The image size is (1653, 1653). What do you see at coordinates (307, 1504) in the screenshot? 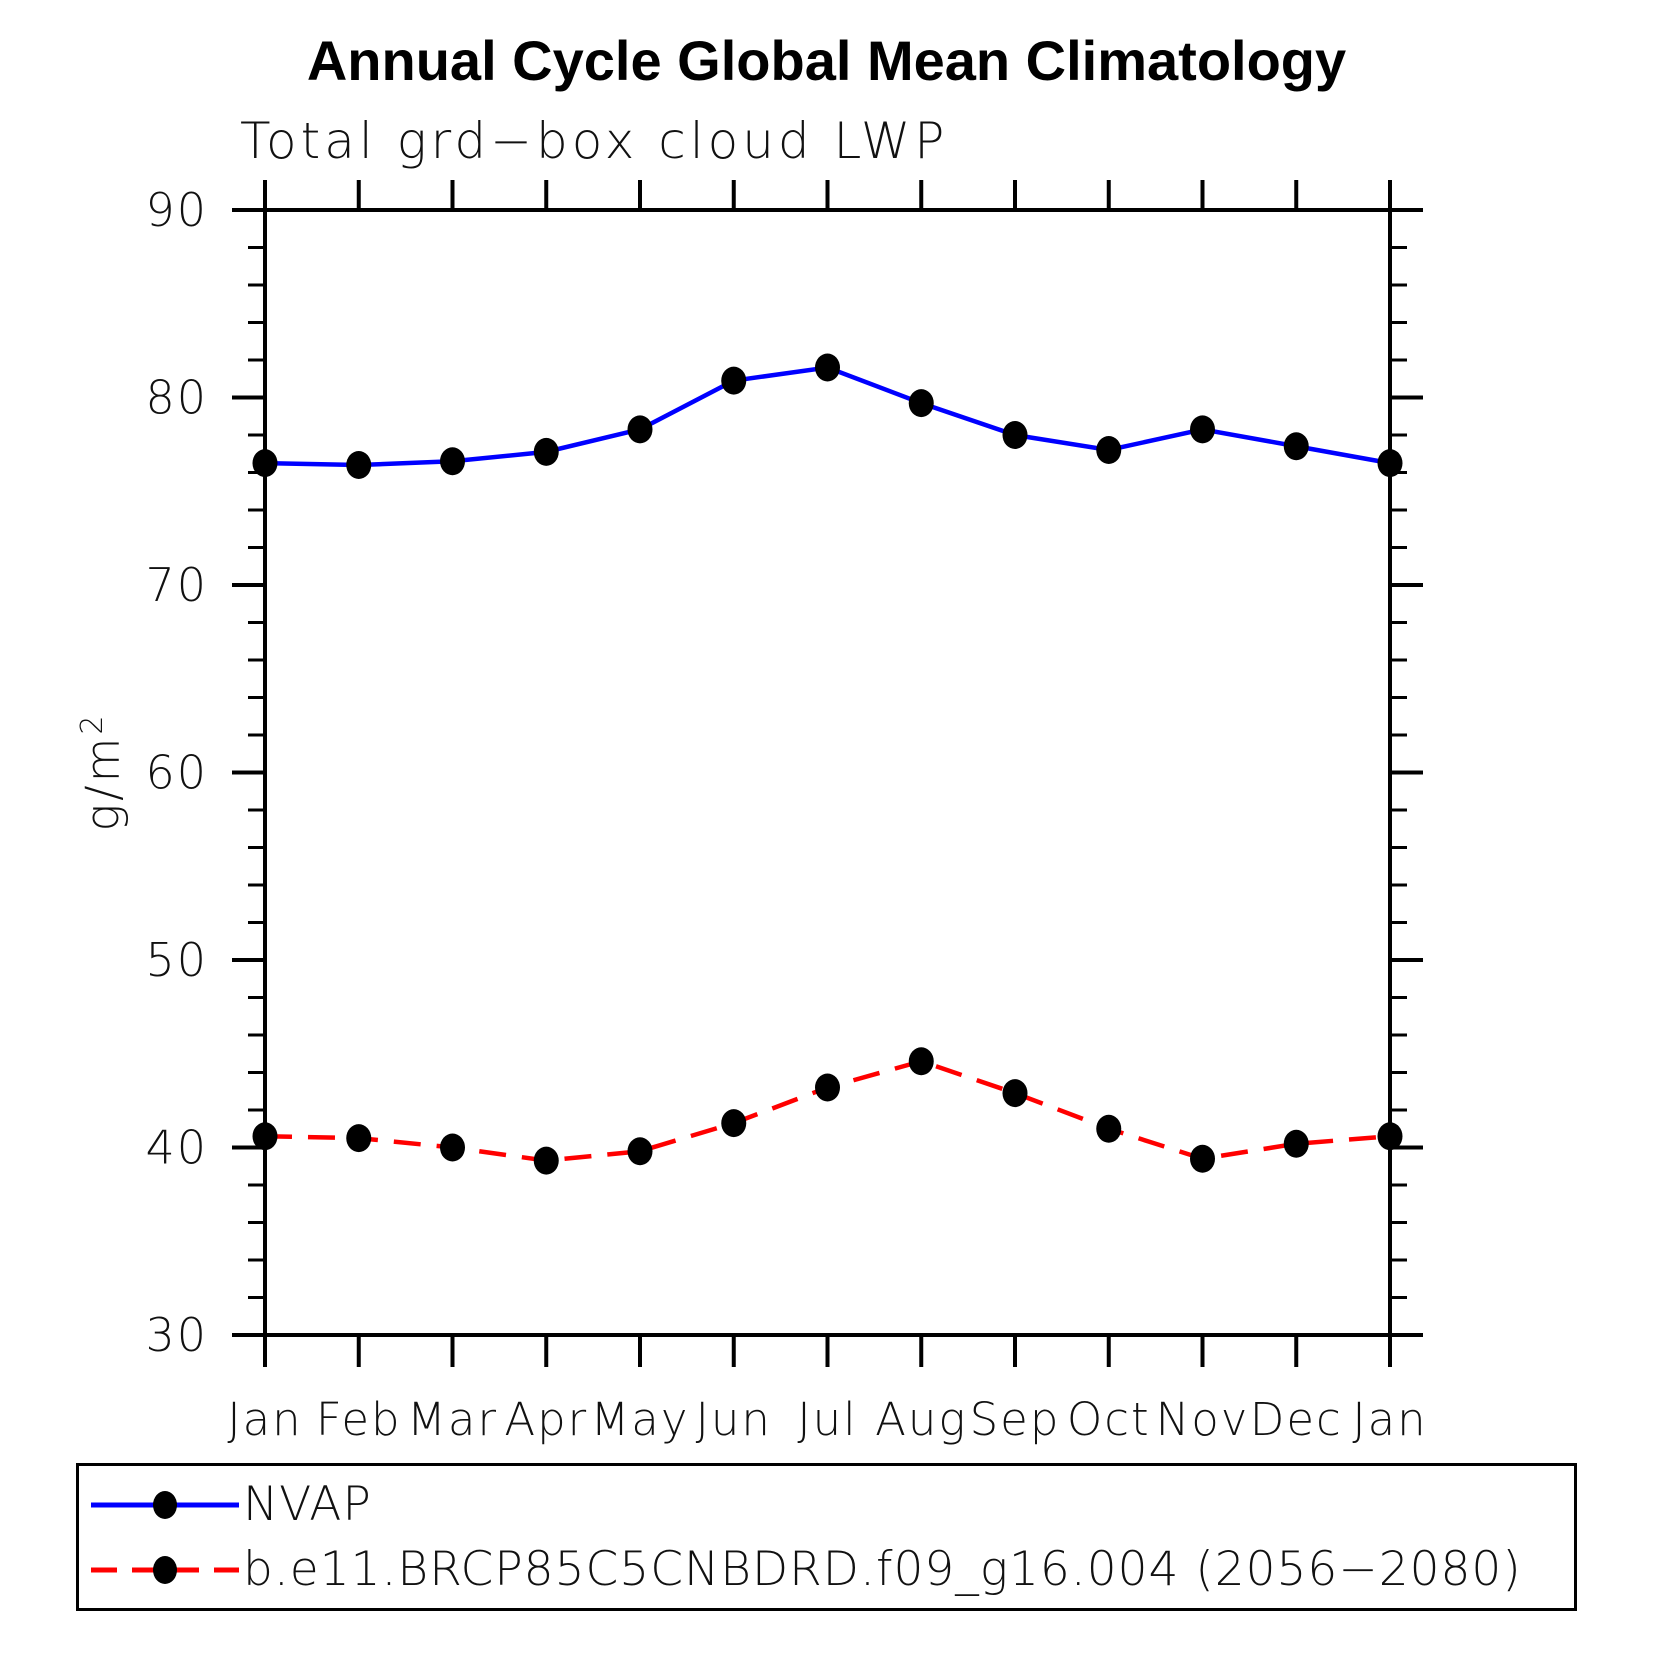
I see `legend-item-label: NVAP` at bounding box center [307, 1504].